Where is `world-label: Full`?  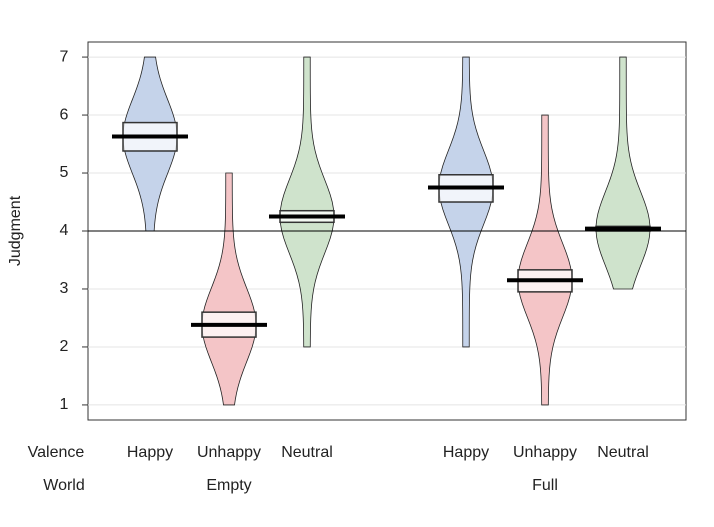 world-label: Full is located at coordinates (545, 485).